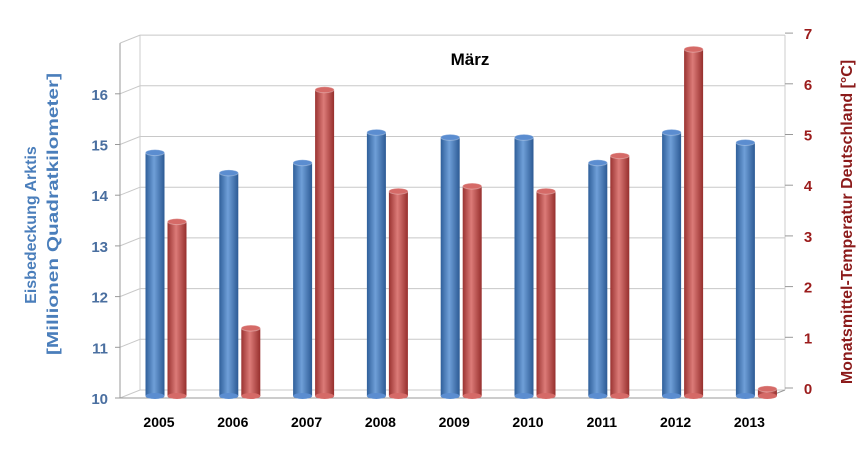 The image size is (868, 460). What do you see at coordinates (229, 396) in the screenshot?
I see `bar-eisbedeckung-2006-base` at bounding box center [229, 396].